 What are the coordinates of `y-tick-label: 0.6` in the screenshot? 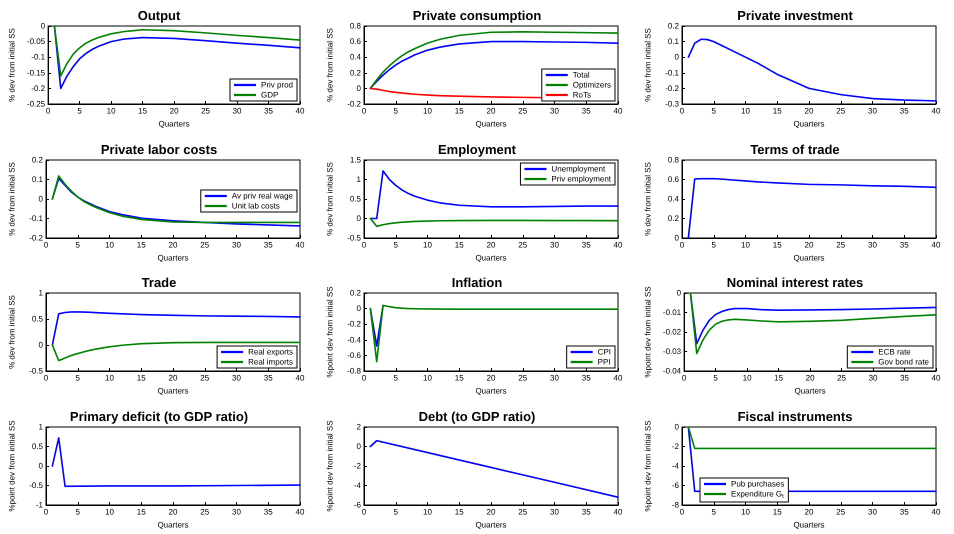 It's located at (674, 179).